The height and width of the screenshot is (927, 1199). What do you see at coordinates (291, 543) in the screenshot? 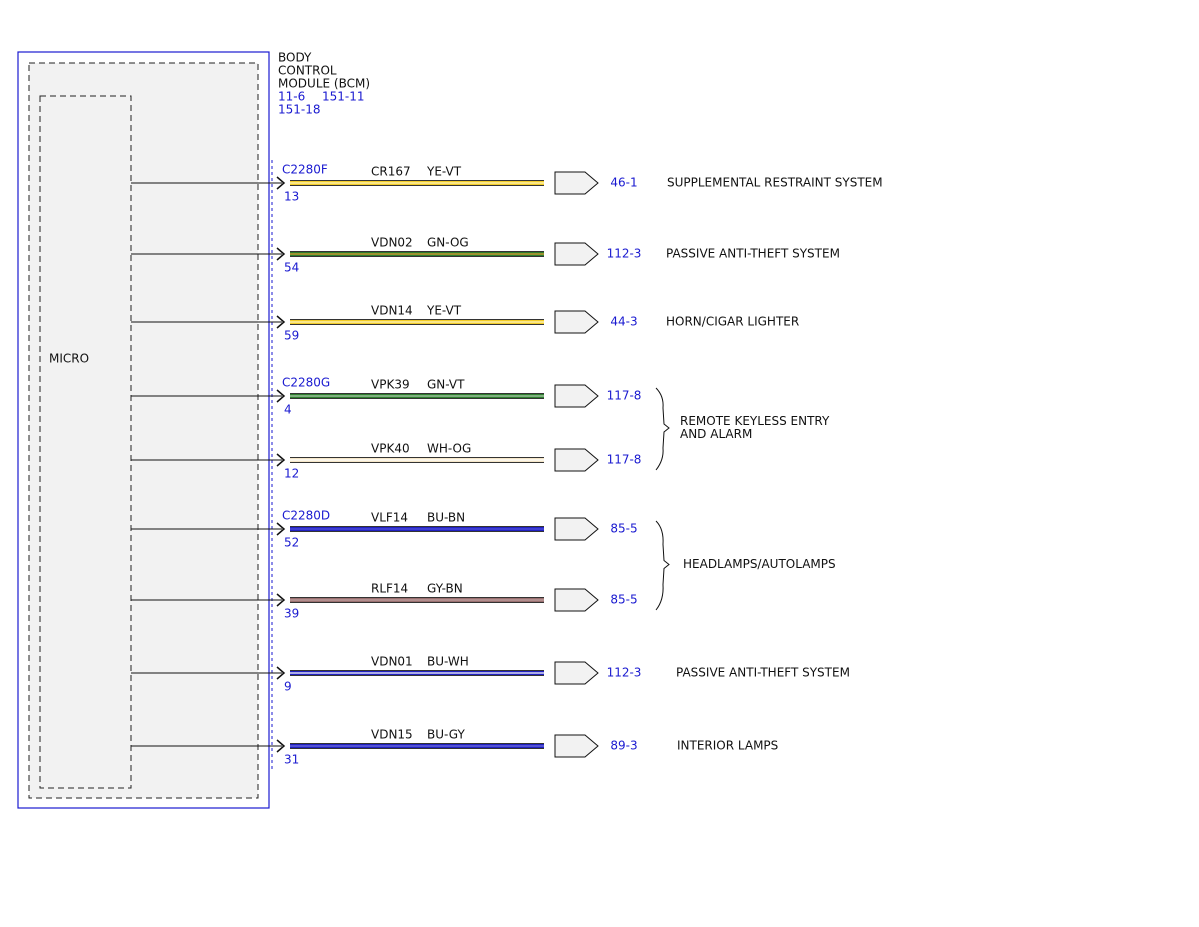
I see `pin-number: 52` at bounding box center [291, 543].